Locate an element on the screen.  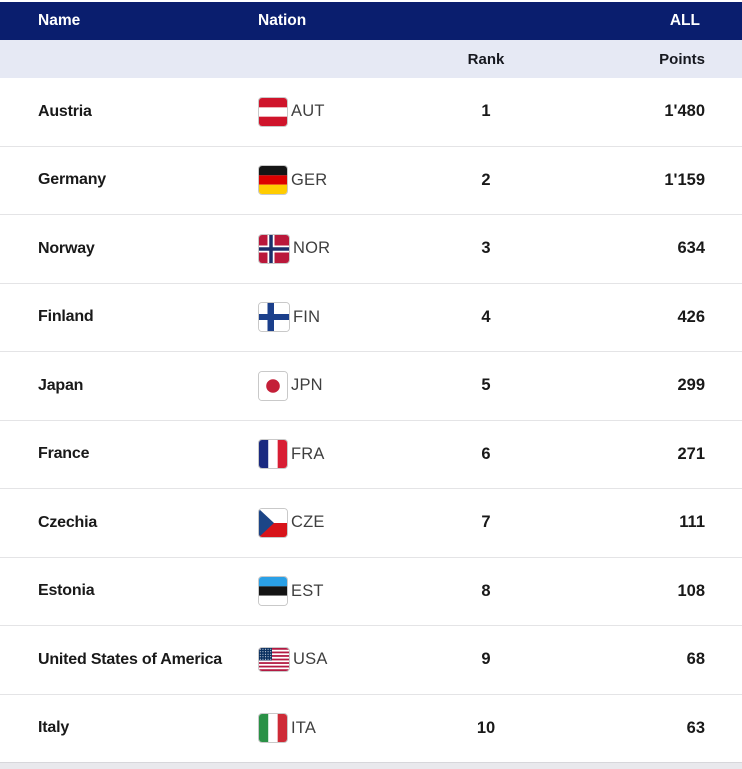
table-row: Japan JPN 5 299 is located at coordinates (371, 385).